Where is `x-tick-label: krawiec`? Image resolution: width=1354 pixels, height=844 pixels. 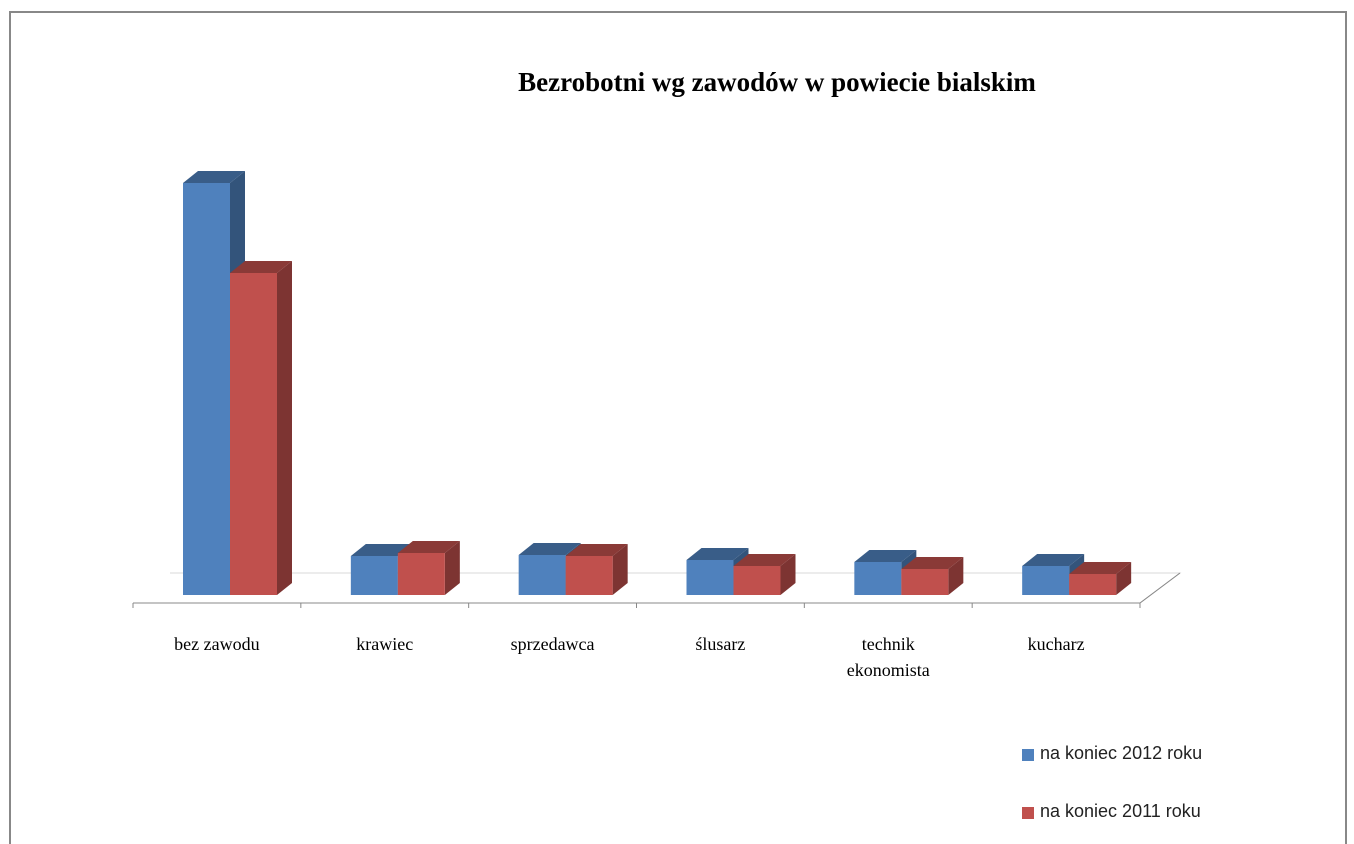 x-tick-label: krawiec is located at coordinates (385, 644).